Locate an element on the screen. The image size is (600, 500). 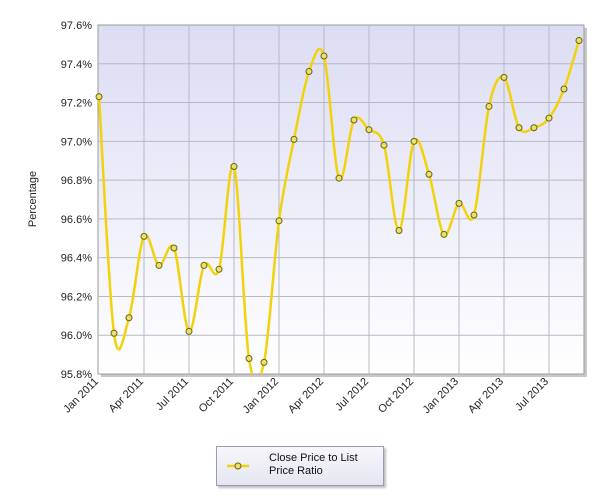
y-tick-label: 97.4% is located at coordinates (76, 65).